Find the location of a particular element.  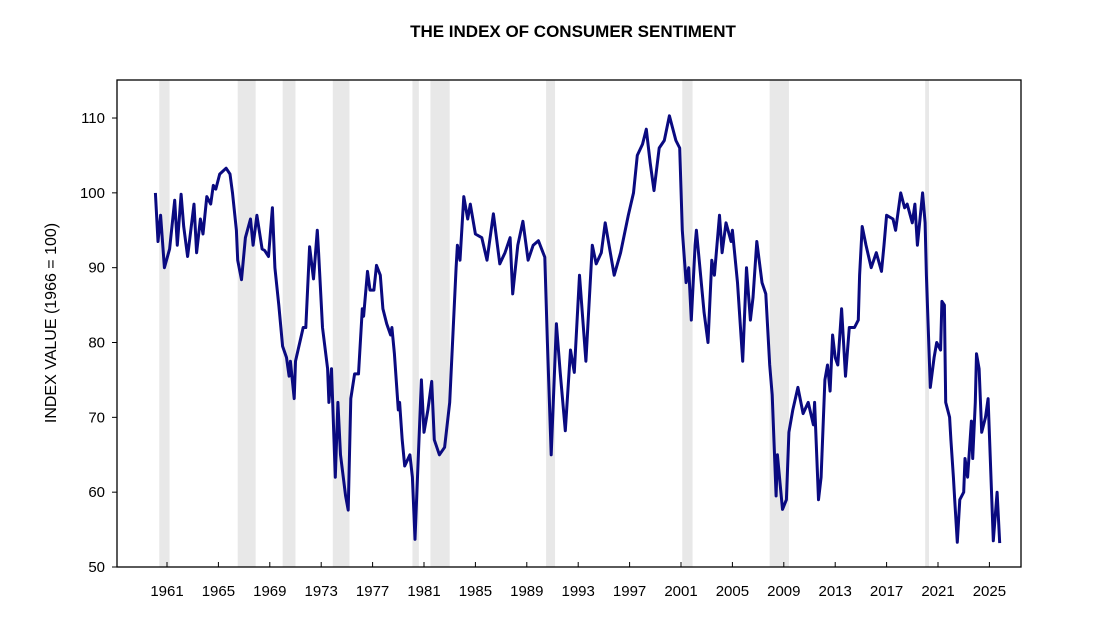

x-tick-label: 1985 is located at coordinates (475, 591).